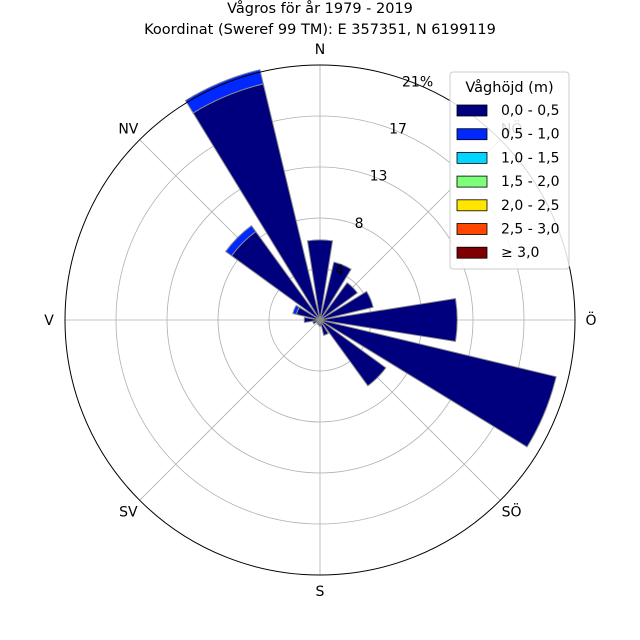 The image size is (640, 640). Describe the element at coordinates (590, 320) in the screenshot. I see `compass-label: Ö` at that location.